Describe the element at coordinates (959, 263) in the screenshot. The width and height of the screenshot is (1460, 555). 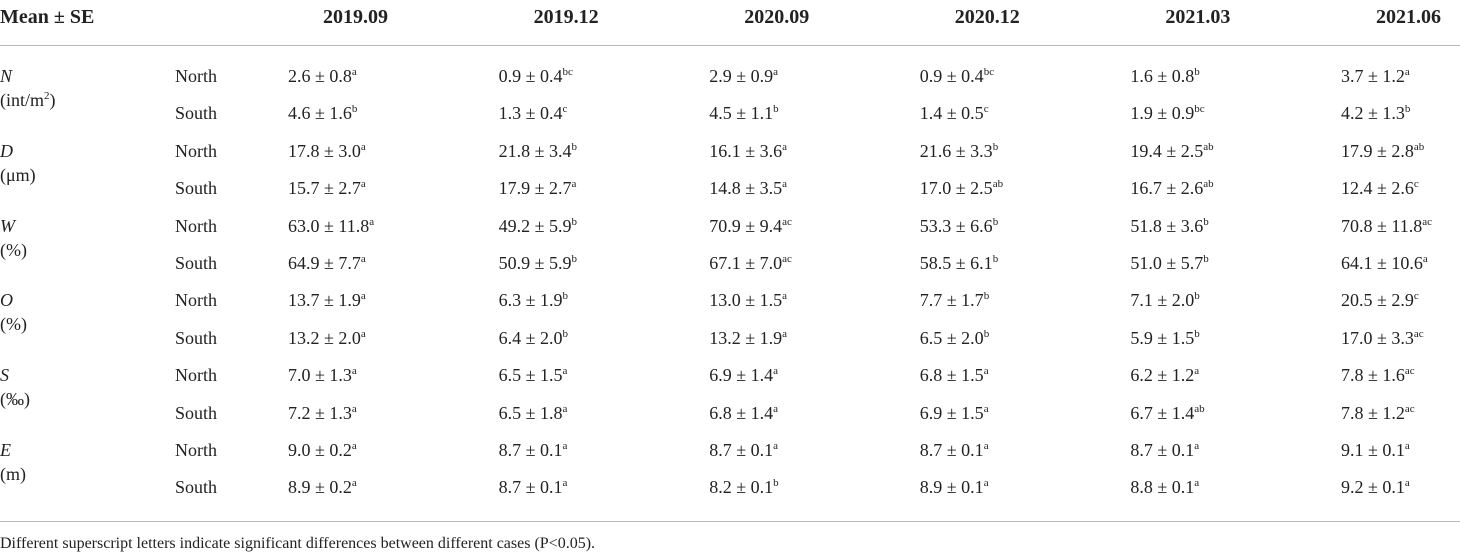
I see `table-cell: 58.5 ± 6.1b` at that location.